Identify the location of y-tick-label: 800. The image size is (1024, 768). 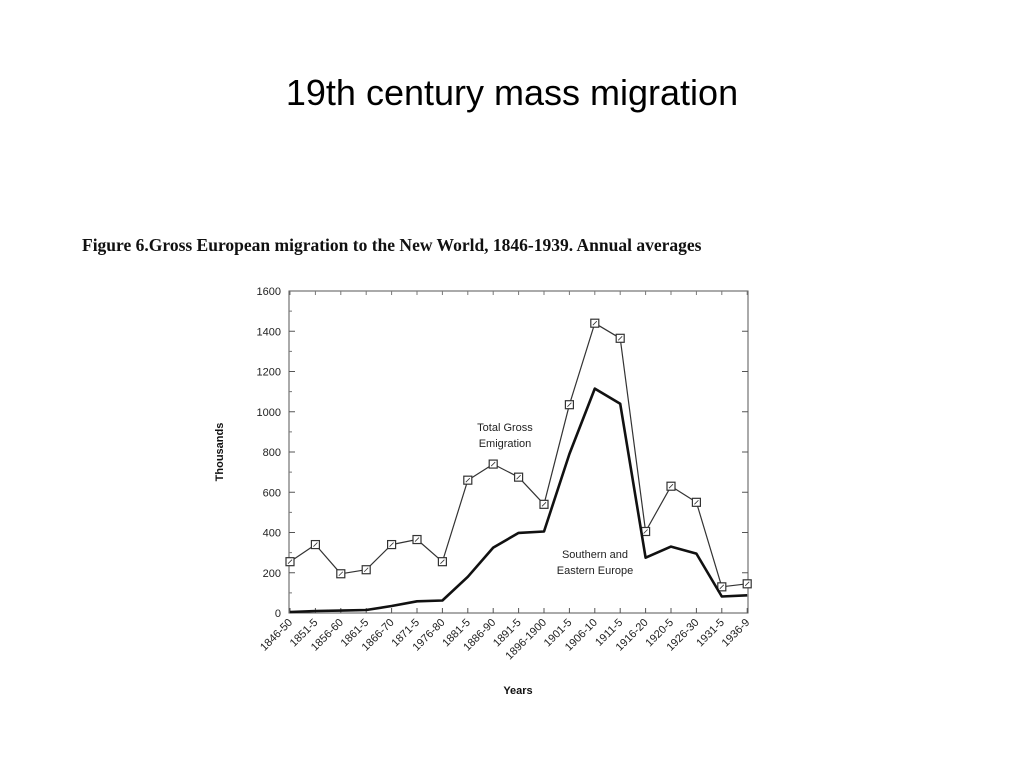
(272, 453).